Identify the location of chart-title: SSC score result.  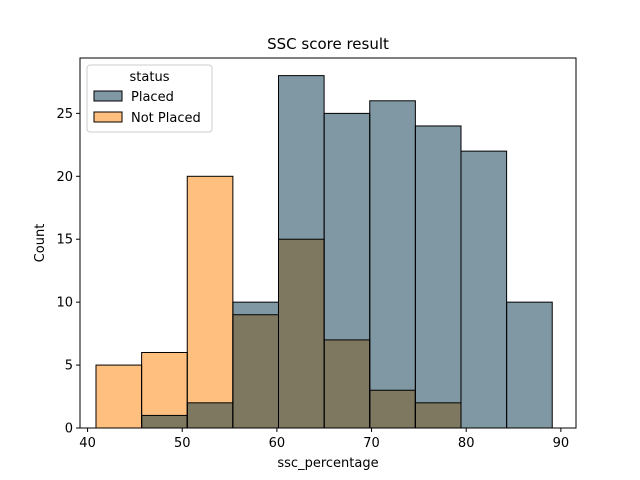
(328, 44).